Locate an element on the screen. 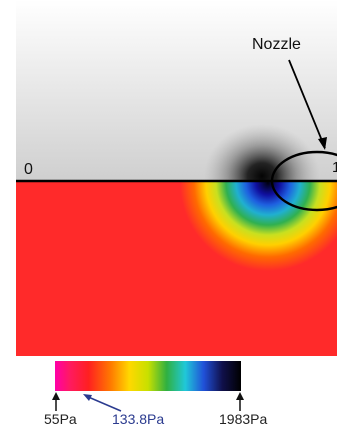 This screenshot has height=439, width=337. mid-arrowhead is located at coordinates (87, 397).